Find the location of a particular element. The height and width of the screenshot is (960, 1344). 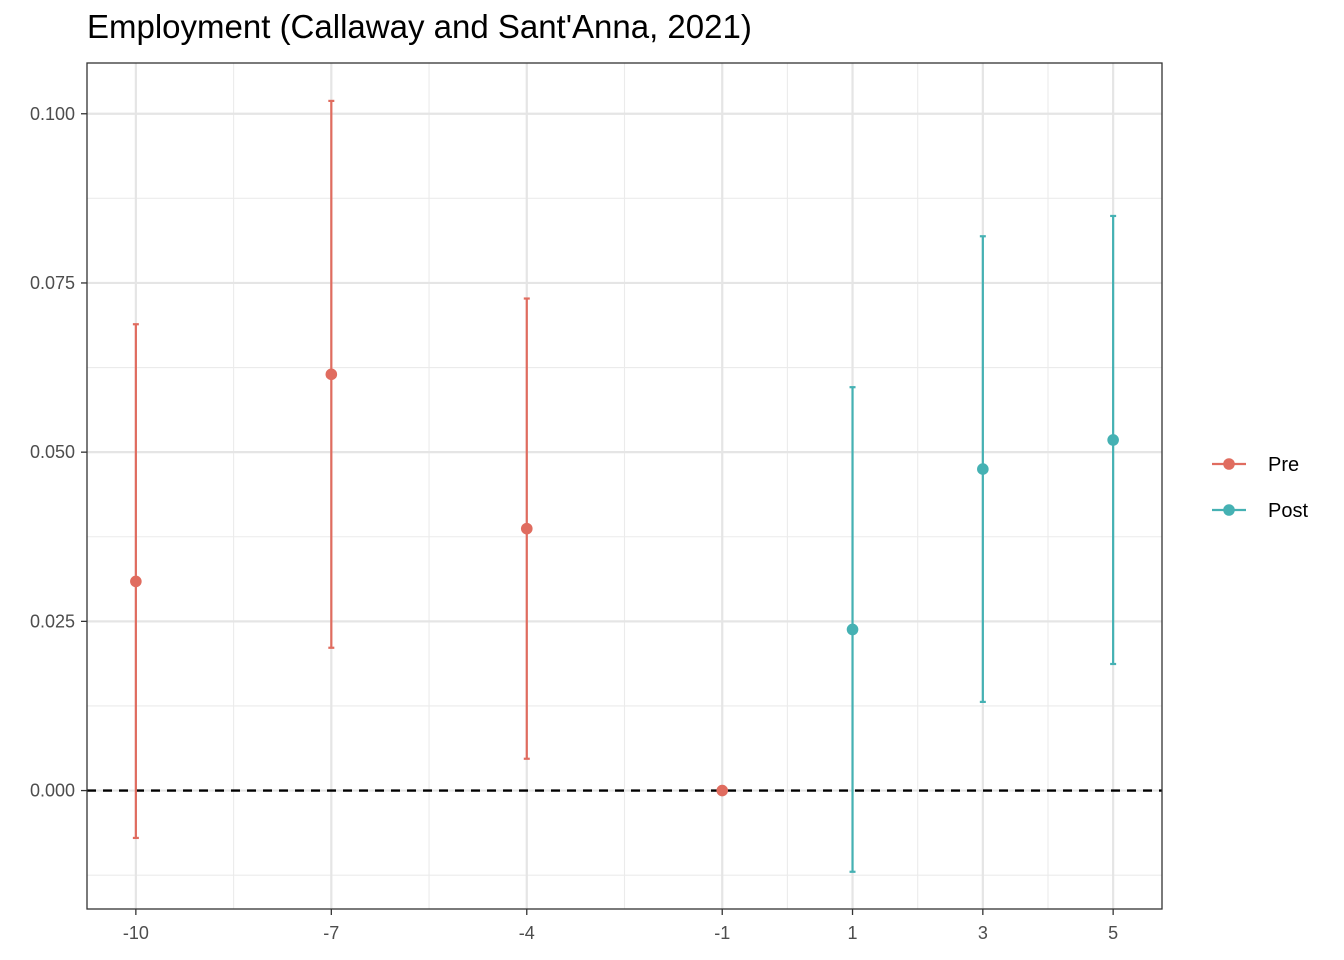

series-post is located at coordinates (982, 543).